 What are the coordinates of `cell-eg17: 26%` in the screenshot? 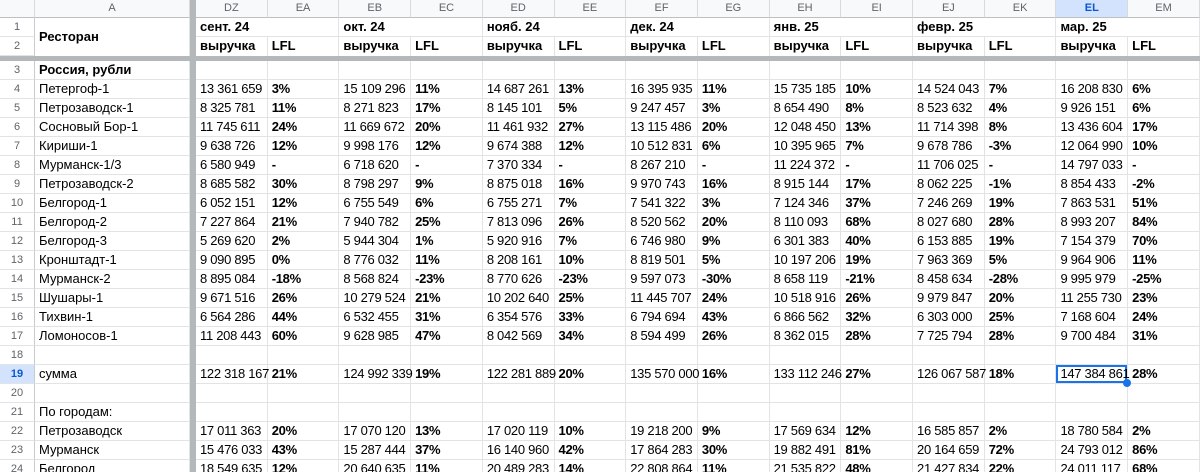 It's located at (733, 336).